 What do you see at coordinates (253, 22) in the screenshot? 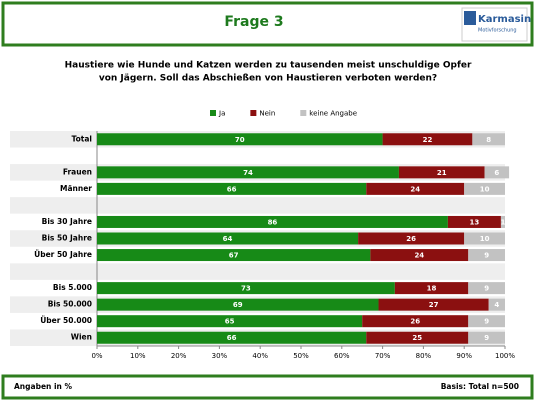
I see `header-title: Frage 3` at bounding box center [253, 22].